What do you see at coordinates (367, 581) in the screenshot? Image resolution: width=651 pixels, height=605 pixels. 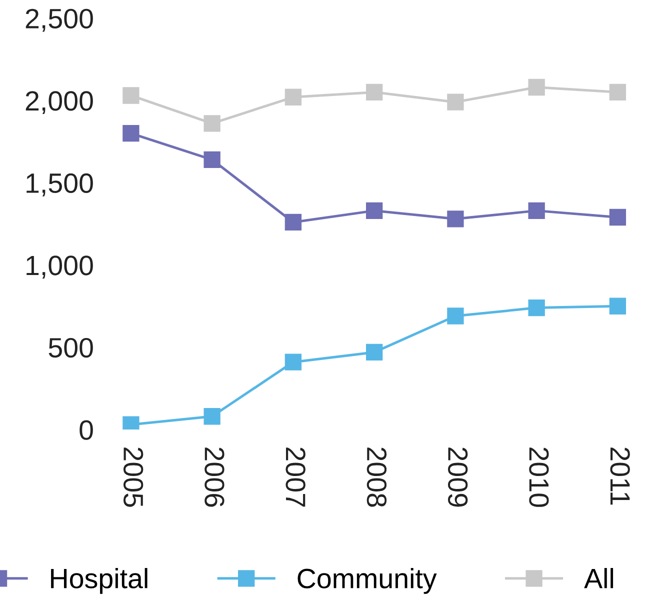 I see `legend-label: Community` at bounding box center [367, 581].